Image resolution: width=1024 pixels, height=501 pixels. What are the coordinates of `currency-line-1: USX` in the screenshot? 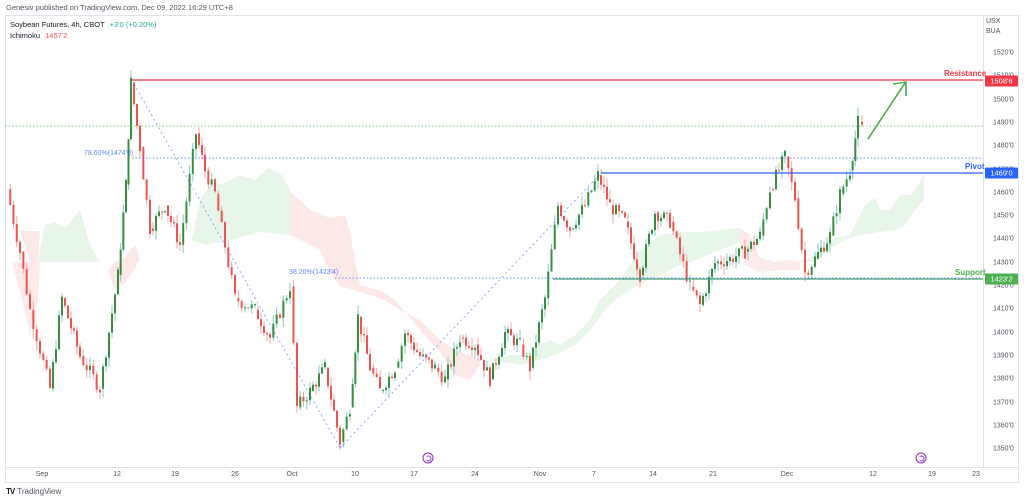 It's located at (993, 21).